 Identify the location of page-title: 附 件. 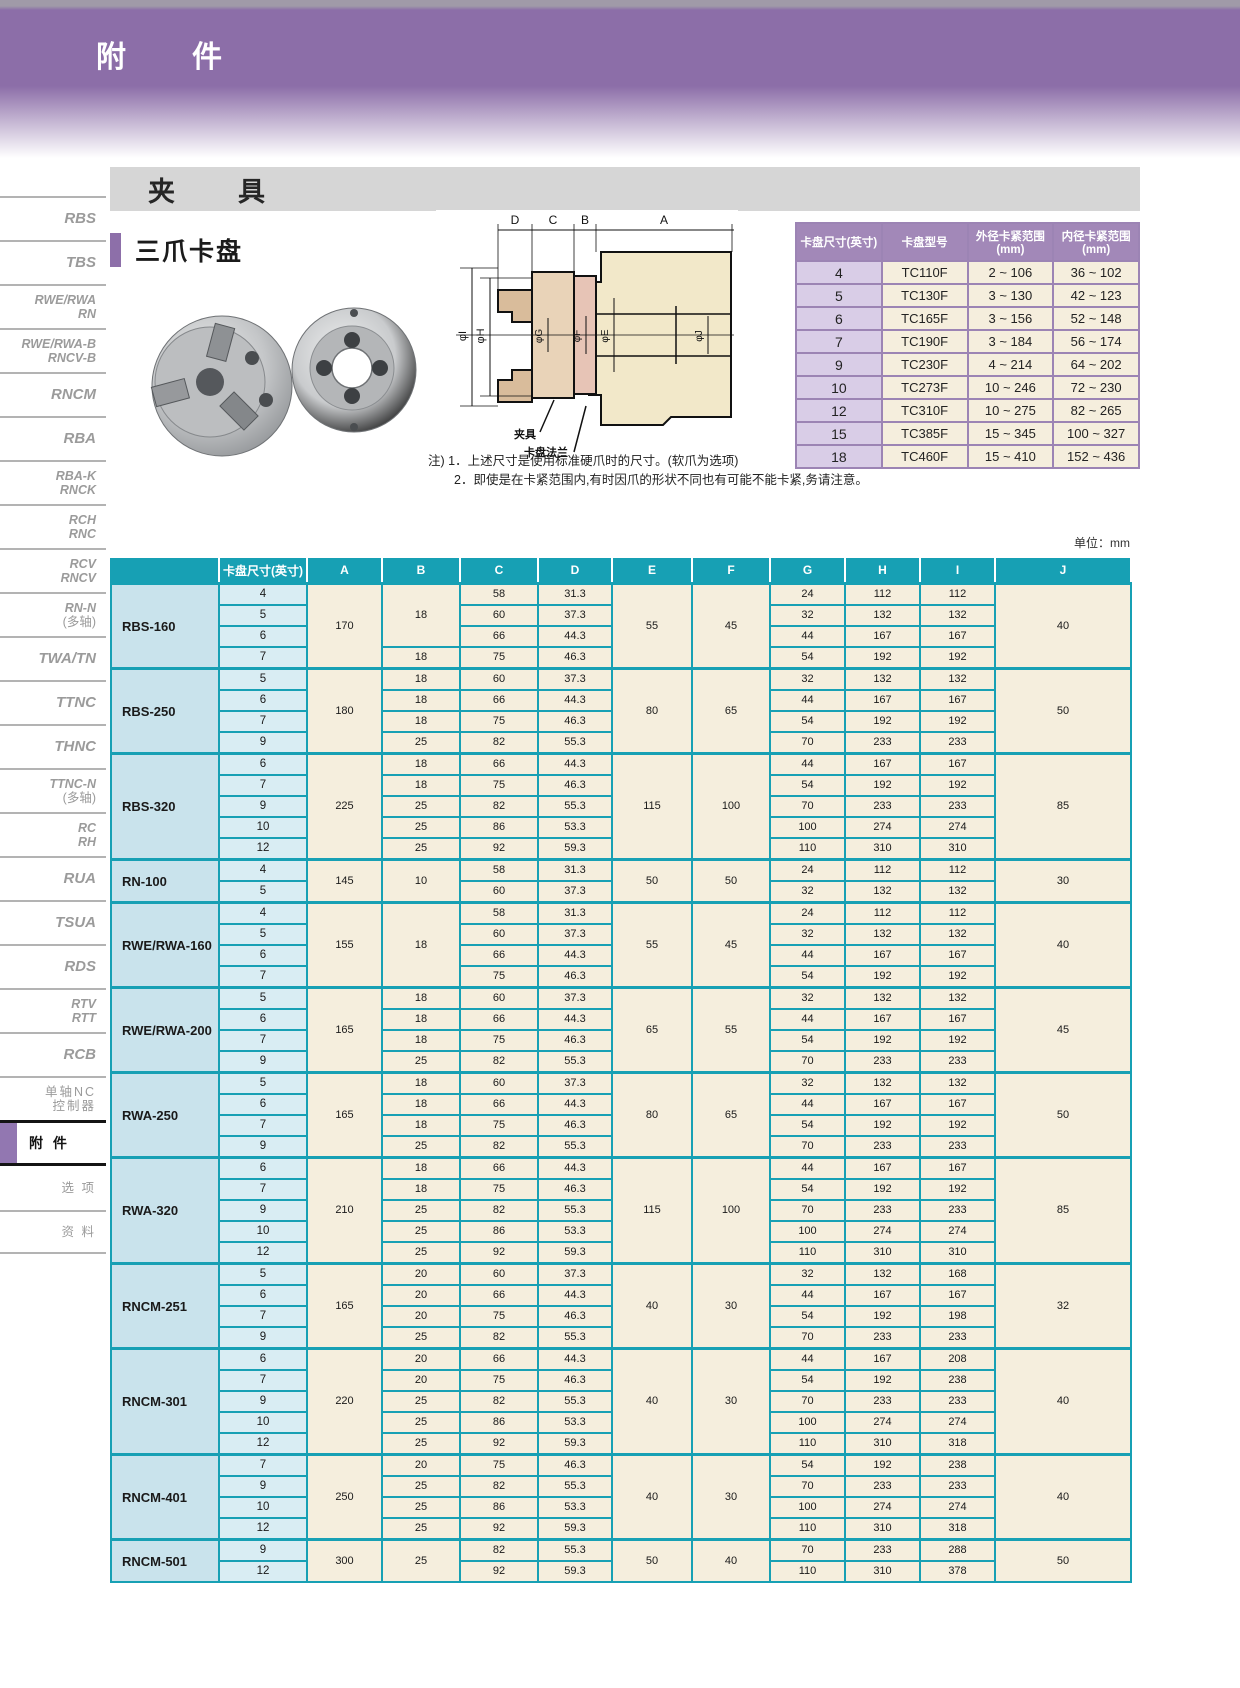
(168, 57).